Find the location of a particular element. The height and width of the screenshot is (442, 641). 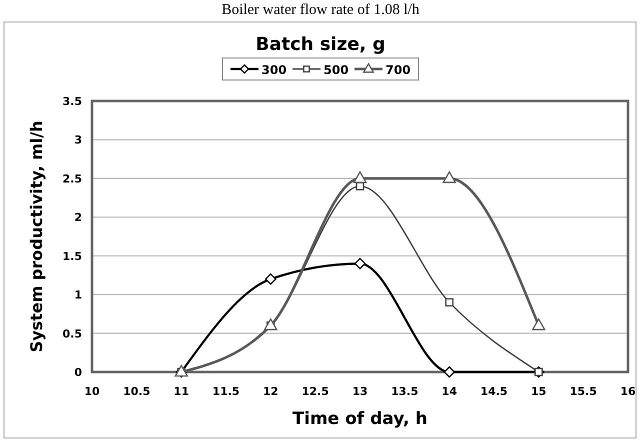

legend-label: 300 is located at coordinates (274, 70).